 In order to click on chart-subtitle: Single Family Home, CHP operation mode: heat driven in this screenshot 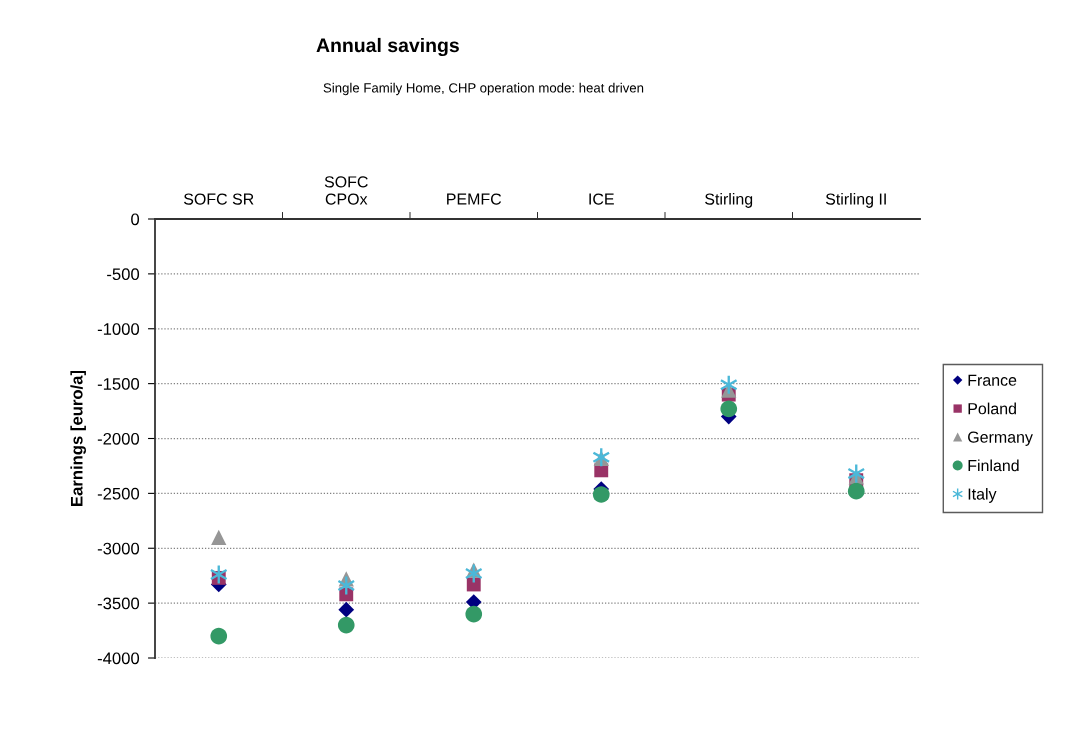, I will do `click(483, 89)`.